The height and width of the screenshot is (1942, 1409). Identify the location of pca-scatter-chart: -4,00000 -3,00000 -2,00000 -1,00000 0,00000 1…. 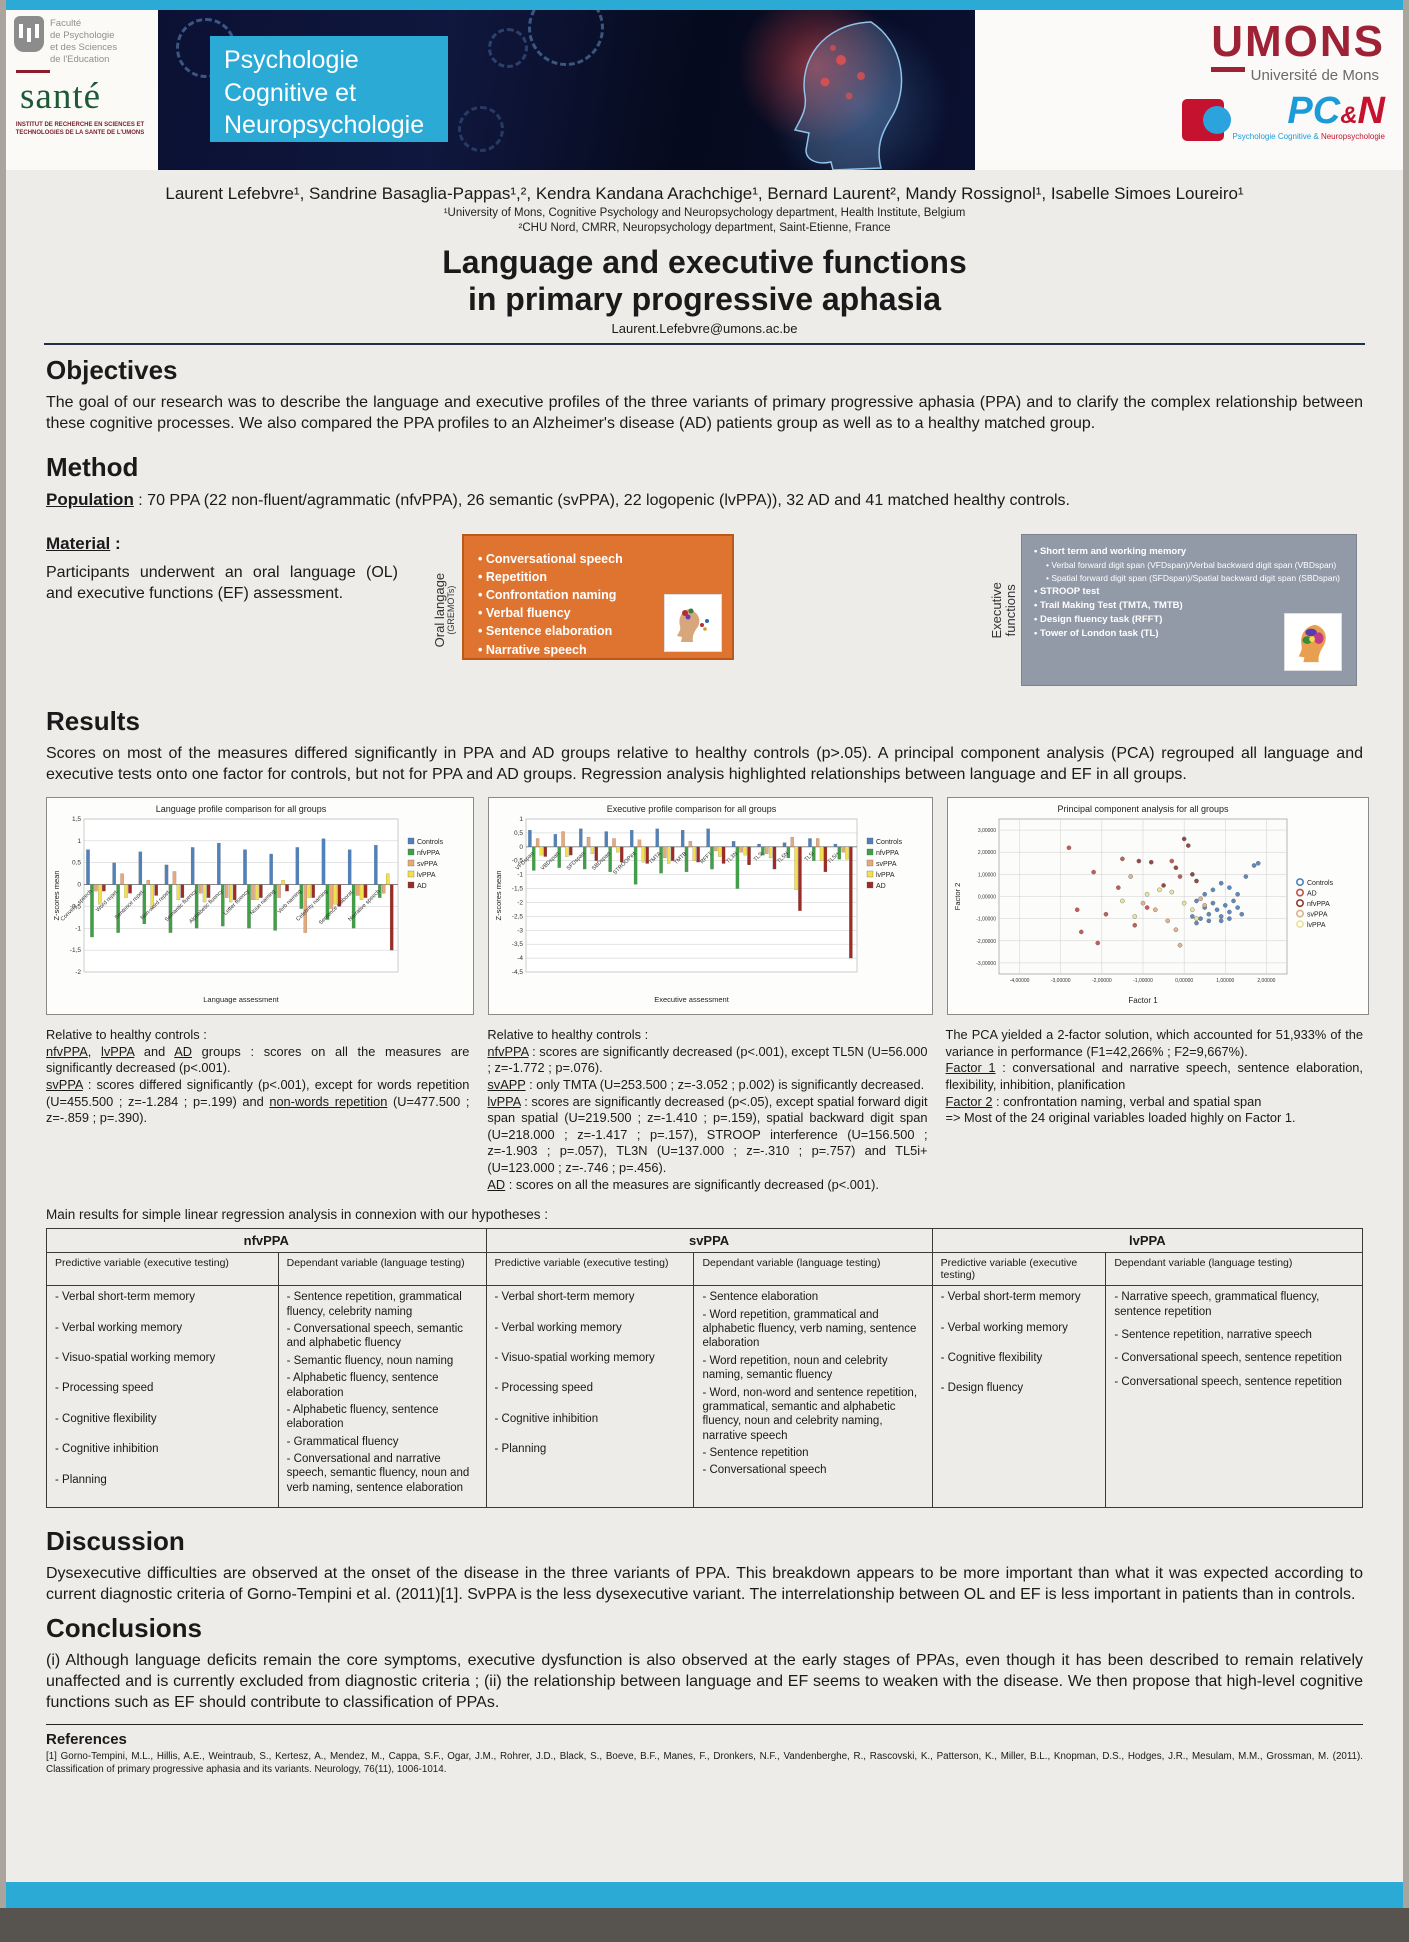
(1143, 904).